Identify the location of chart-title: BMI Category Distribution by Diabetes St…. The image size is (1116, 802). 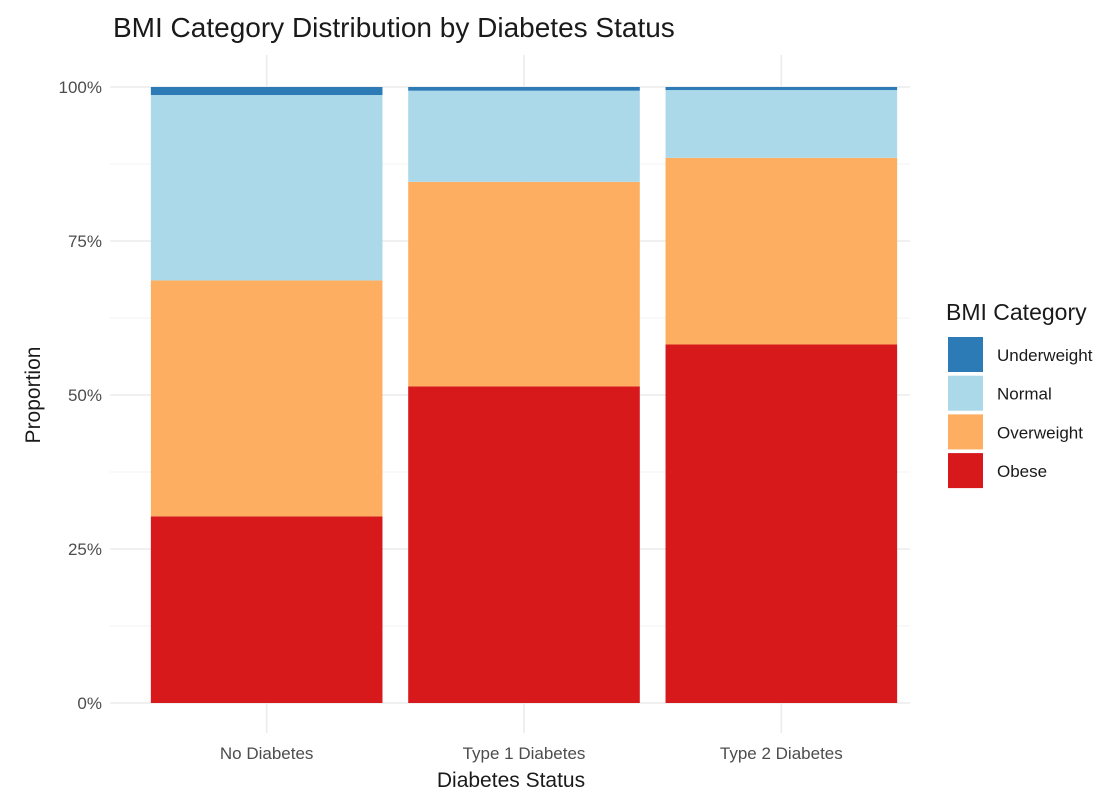
(394, 27).